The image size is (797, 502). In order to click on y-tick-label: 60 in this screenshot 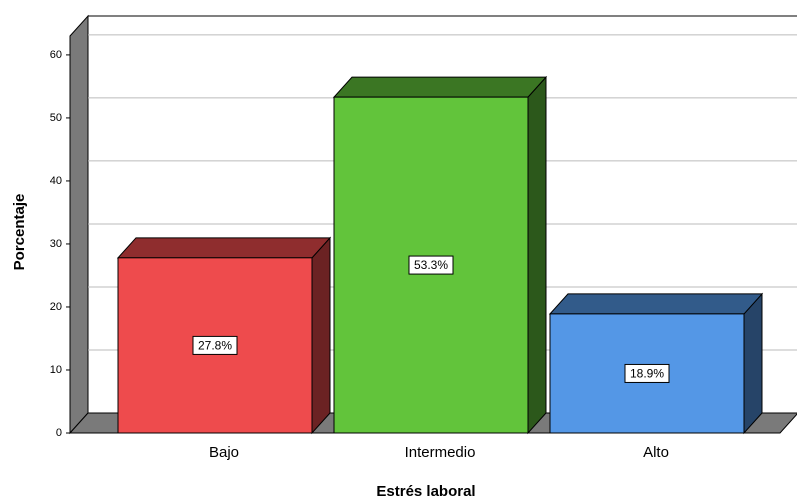, I will do `click(56, 55)`.